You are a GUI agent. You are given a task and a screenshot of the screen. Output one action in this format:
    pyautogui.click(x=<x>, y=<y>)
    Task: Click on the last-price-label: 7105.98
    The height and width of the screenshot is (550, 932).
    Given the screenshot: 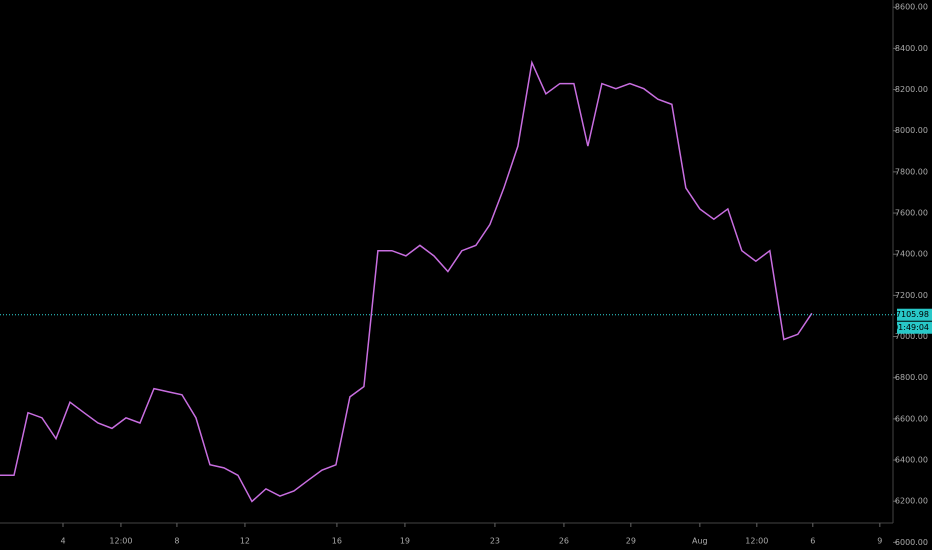 What is the action you would take?
    pyautogui.click(x=912, y=314)
    